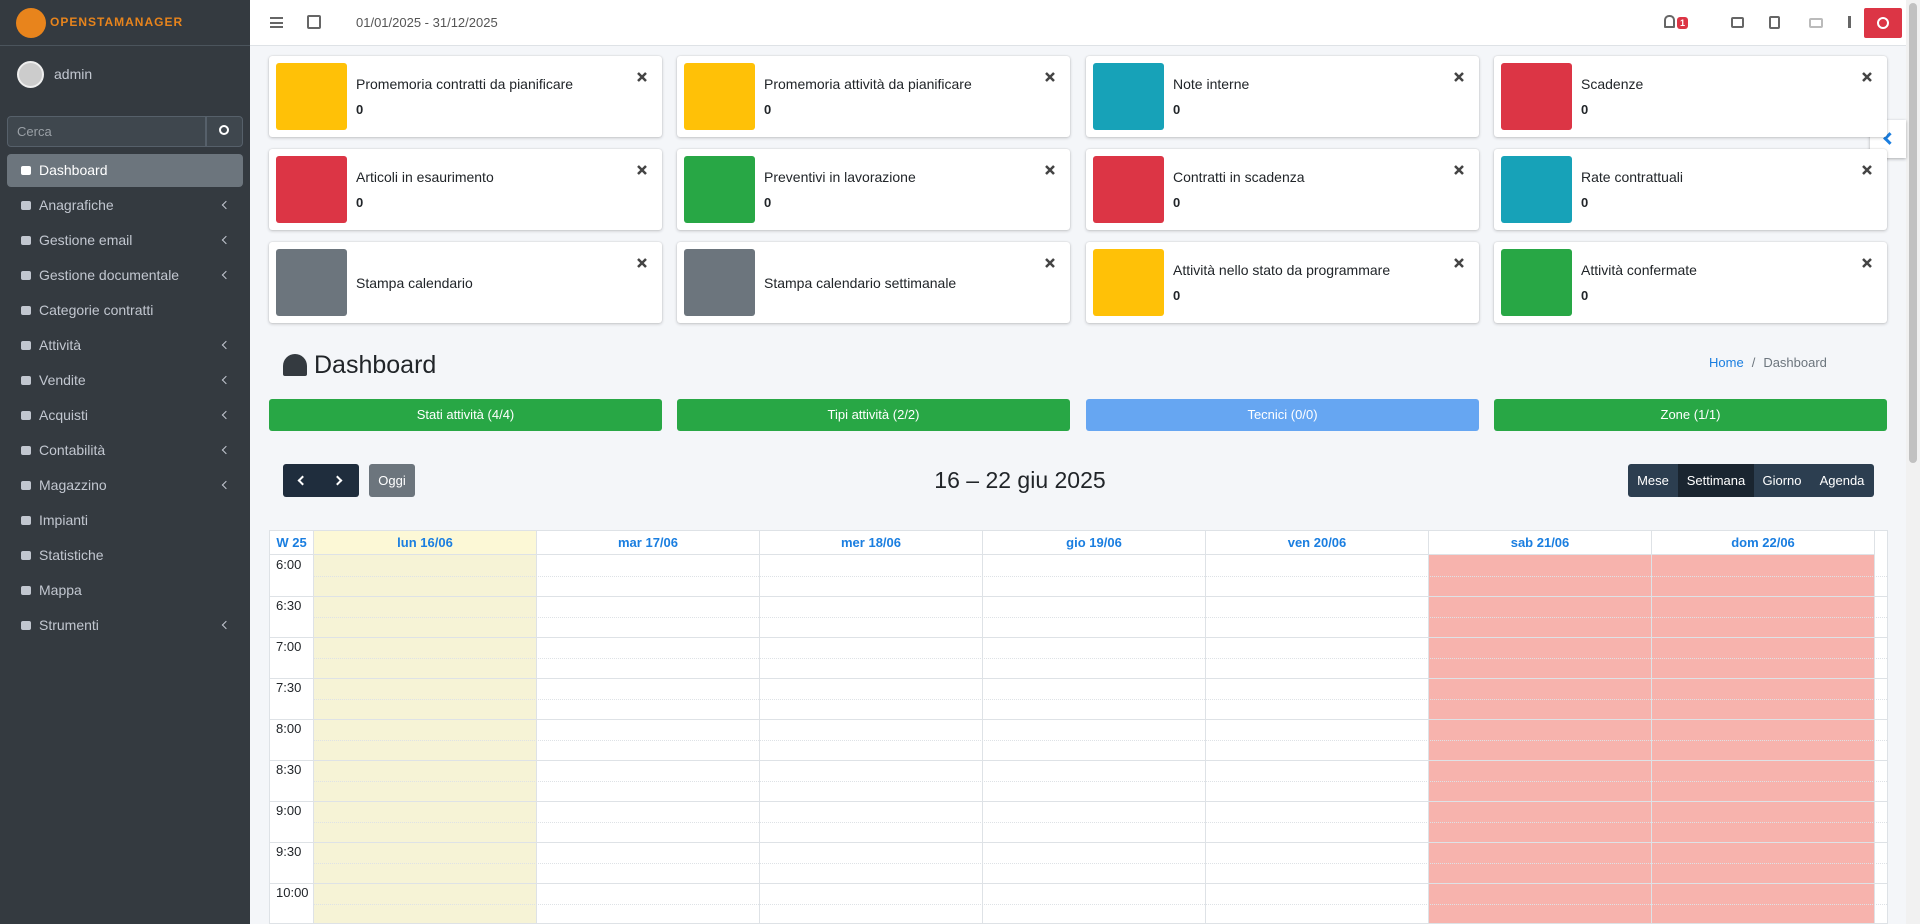 This screenshot has width=1920, height=924. What do you see at coordinates (1774, 22) in the screenshot?
I see `guide-button` at bounding box center [1774, 22].